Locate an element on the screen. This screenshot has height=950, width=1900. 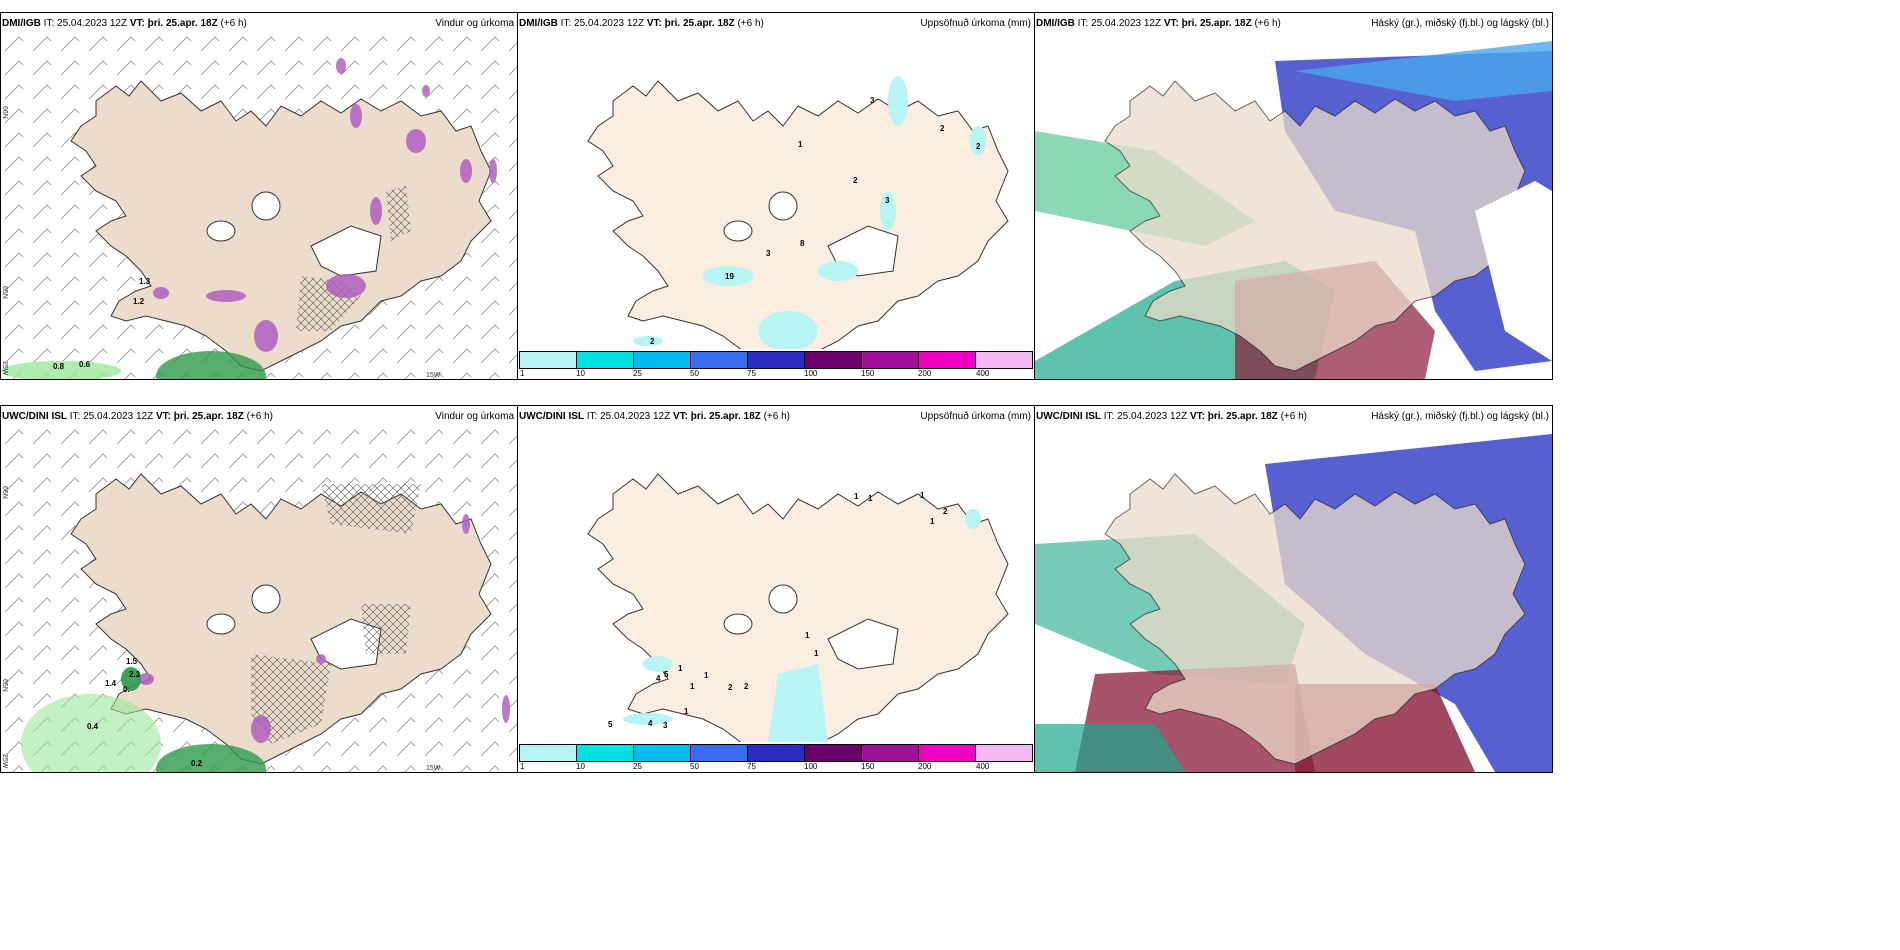
iceland-land is located at coordinates (798, 214).